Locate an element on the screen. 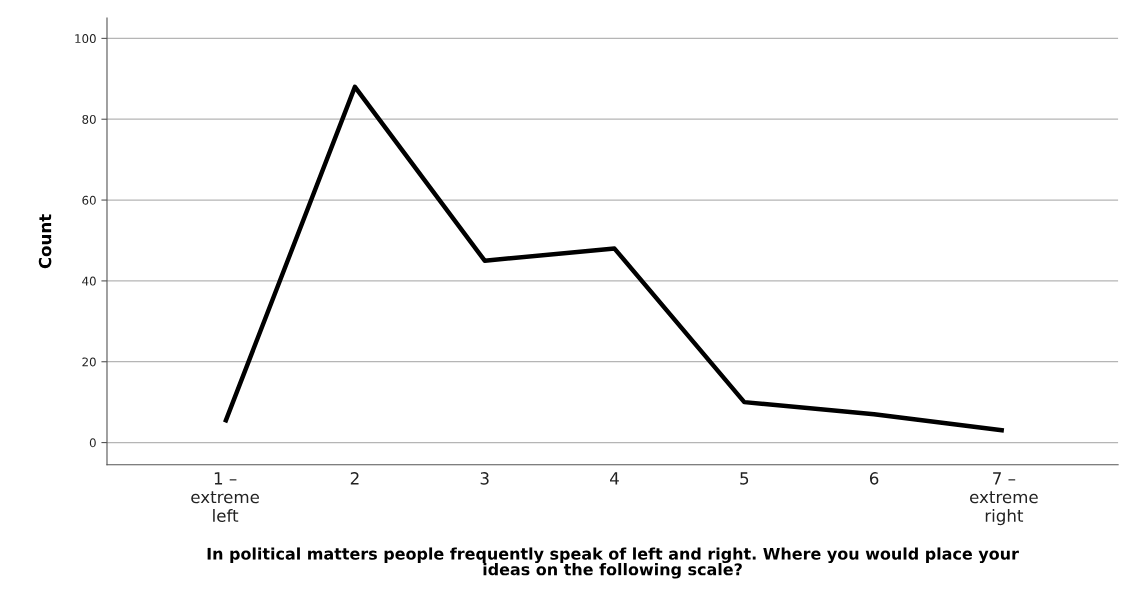 This screenshot has width=1131, height=606. y-tick-label: 0 is located at coordinates (92, 443).